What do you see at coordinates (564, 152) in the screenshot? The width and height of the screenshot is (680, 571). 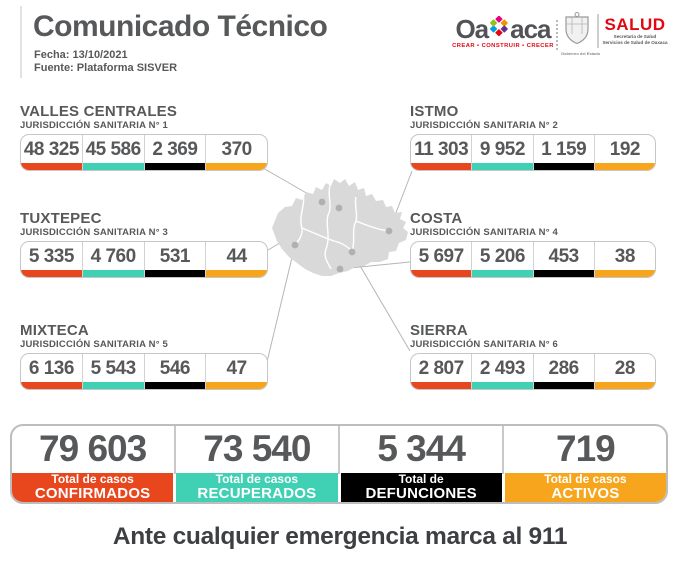 I see `stat-deaths: 1 159` at bounding box center [564, 152].